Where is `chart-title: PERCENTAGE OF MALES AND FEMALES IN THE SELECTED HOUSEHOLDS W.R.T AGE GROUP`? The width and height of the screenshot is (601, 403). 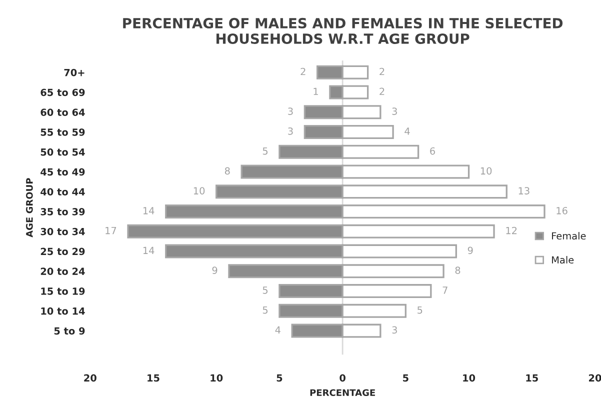 chart-title: PERCENTAGE OF MALES AND FEMALES IN THE SELECTED HOUSEHOLDS W.R.T AGE GROUP is located at coordinates (343, 31).